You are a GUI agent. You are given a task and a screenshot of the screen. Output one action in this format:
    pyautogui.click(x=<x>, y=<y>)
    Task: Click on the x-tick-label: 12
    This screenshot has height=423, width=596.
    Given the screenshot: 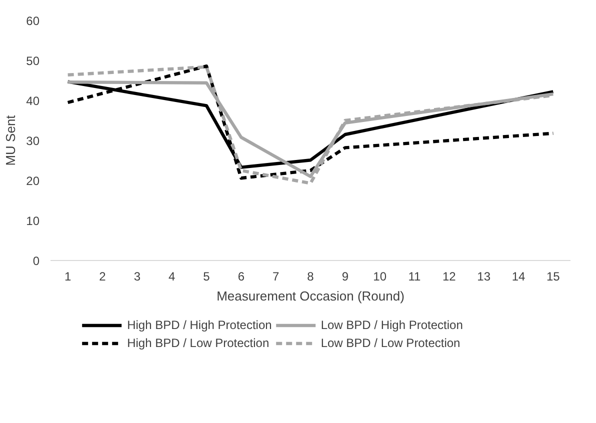 What is the action you would take?
    pyautogui.click(x=449, y=277)
    